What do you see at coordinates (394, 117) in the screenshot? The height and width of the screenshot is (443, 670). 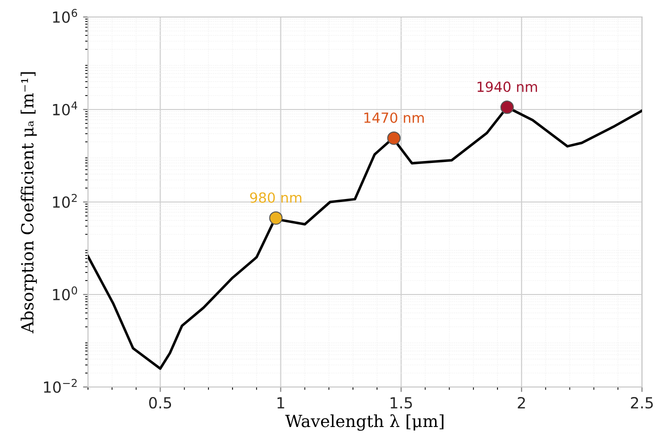 I see `annotation: 1470 nm` at bounding box center [394, 117].